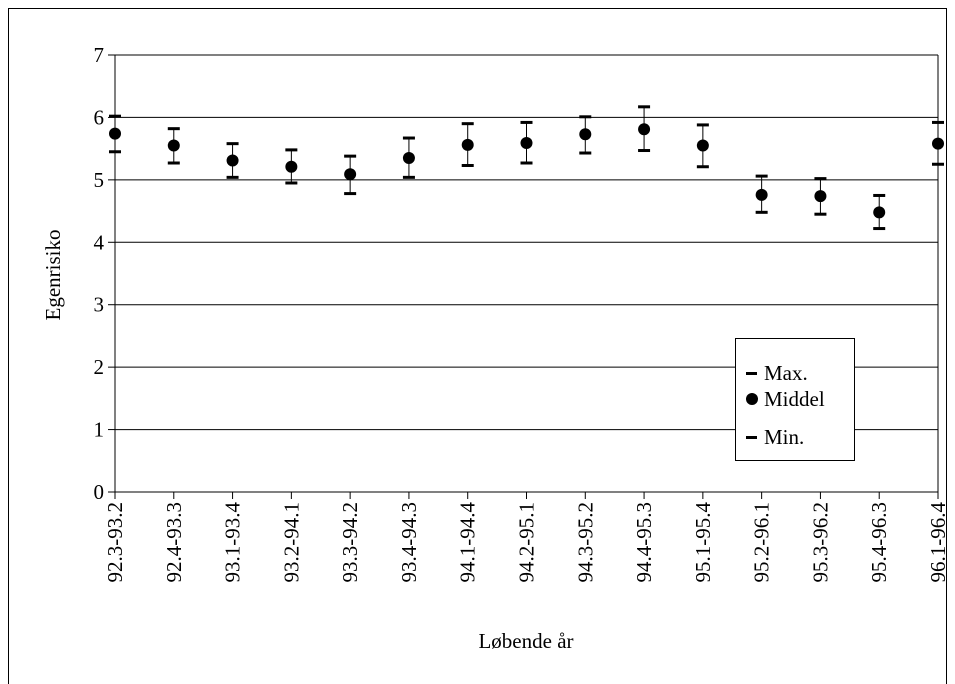 The width and height of the screenshot is (955, 684). Describe the element at coordinates (99, 367) in the screenshot. I see `y-tick-label: 2` at that location.